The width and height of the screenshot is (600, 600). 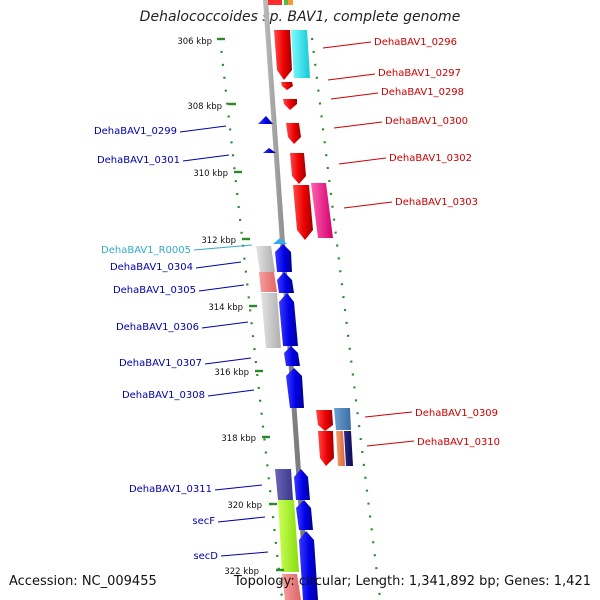 What do you see at coordinates (135, 131) in the screenshot?
I see `label-0299: DehaBAV1_0299` at bounding box center [135, 131].